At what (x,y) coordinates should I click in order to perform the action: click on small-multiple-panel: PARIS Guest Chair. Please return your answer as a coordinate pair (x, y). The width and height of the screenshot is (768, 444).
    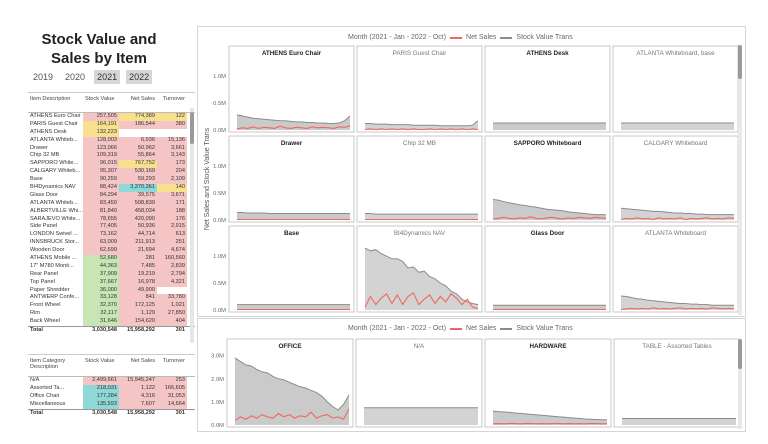
    Looking at the image, I should click on (419, 89).